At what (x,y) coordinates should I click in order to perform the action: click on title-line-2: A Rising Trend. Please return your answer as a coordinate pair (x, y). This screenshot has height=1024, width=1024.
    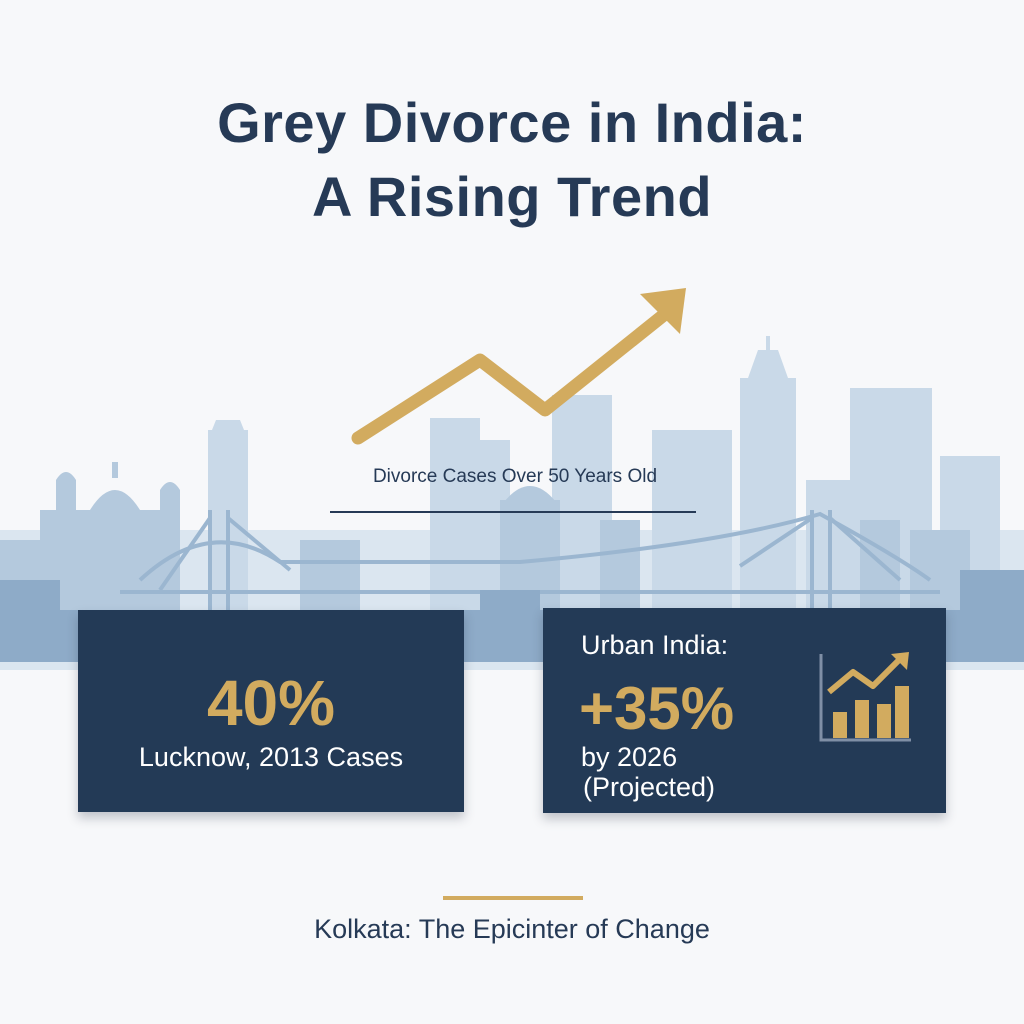
    Looking at the image, I should click on (512, 196).